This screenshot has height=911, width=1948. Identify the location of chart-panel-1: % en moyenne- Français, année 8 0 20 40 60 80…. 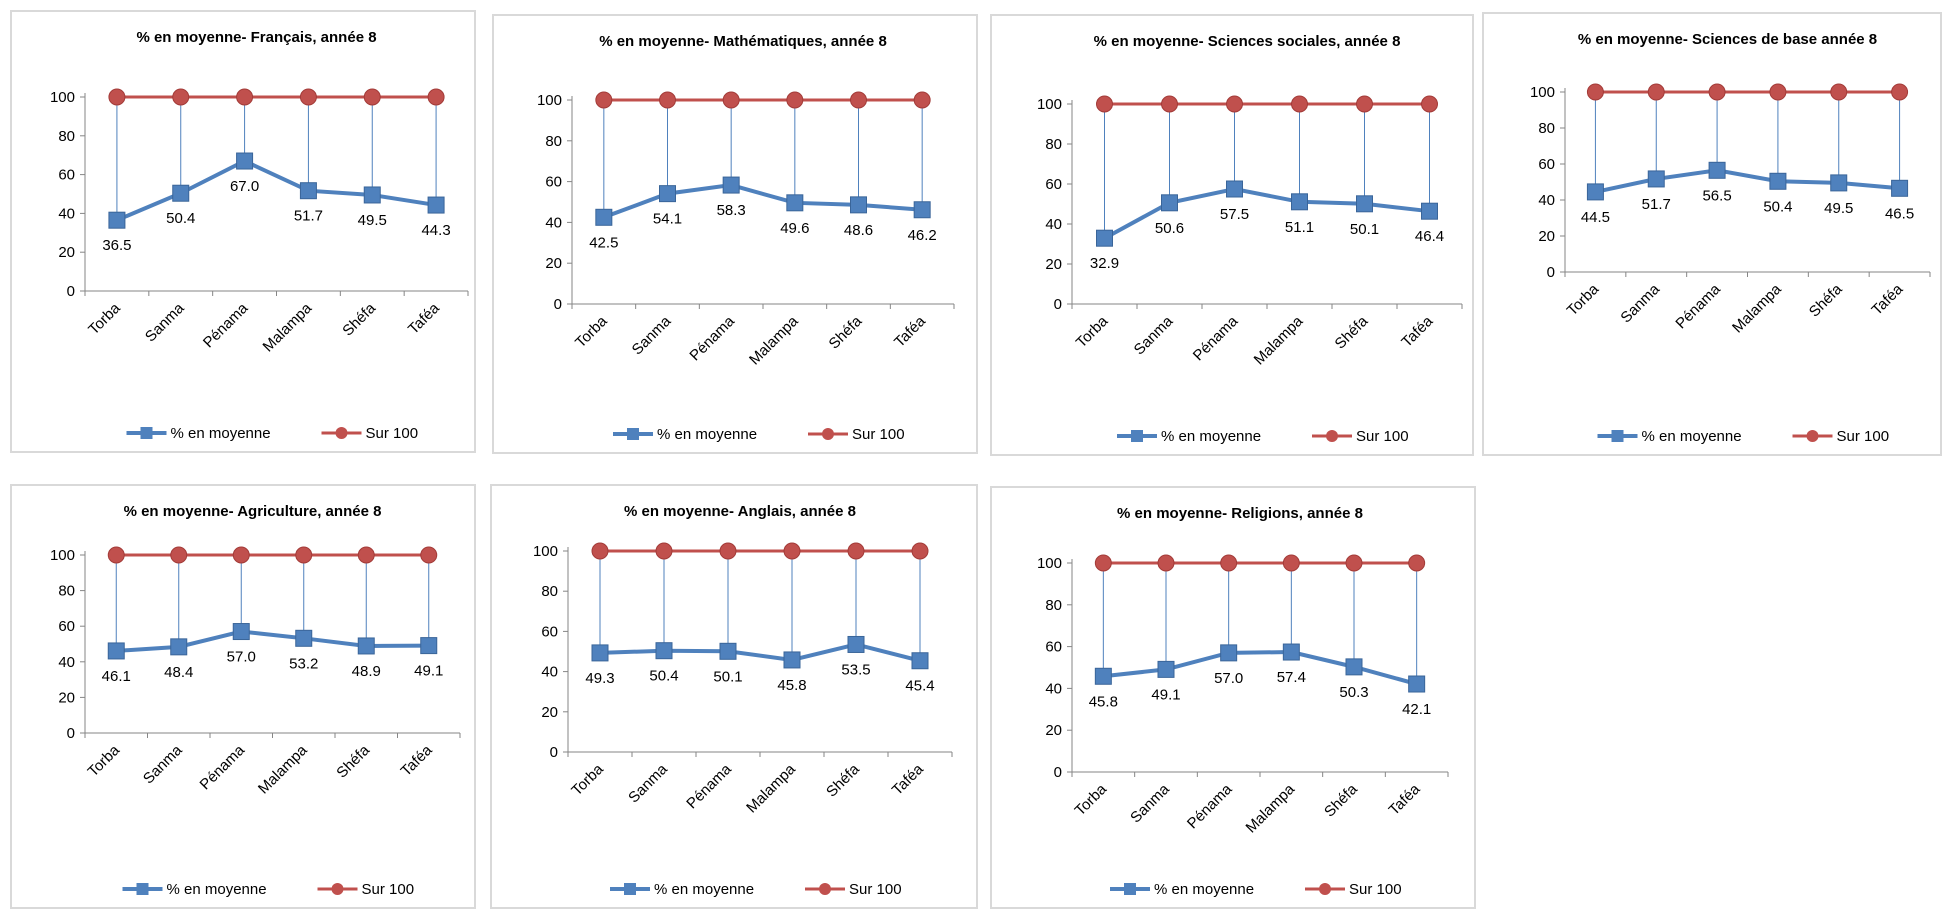
(243, 231).